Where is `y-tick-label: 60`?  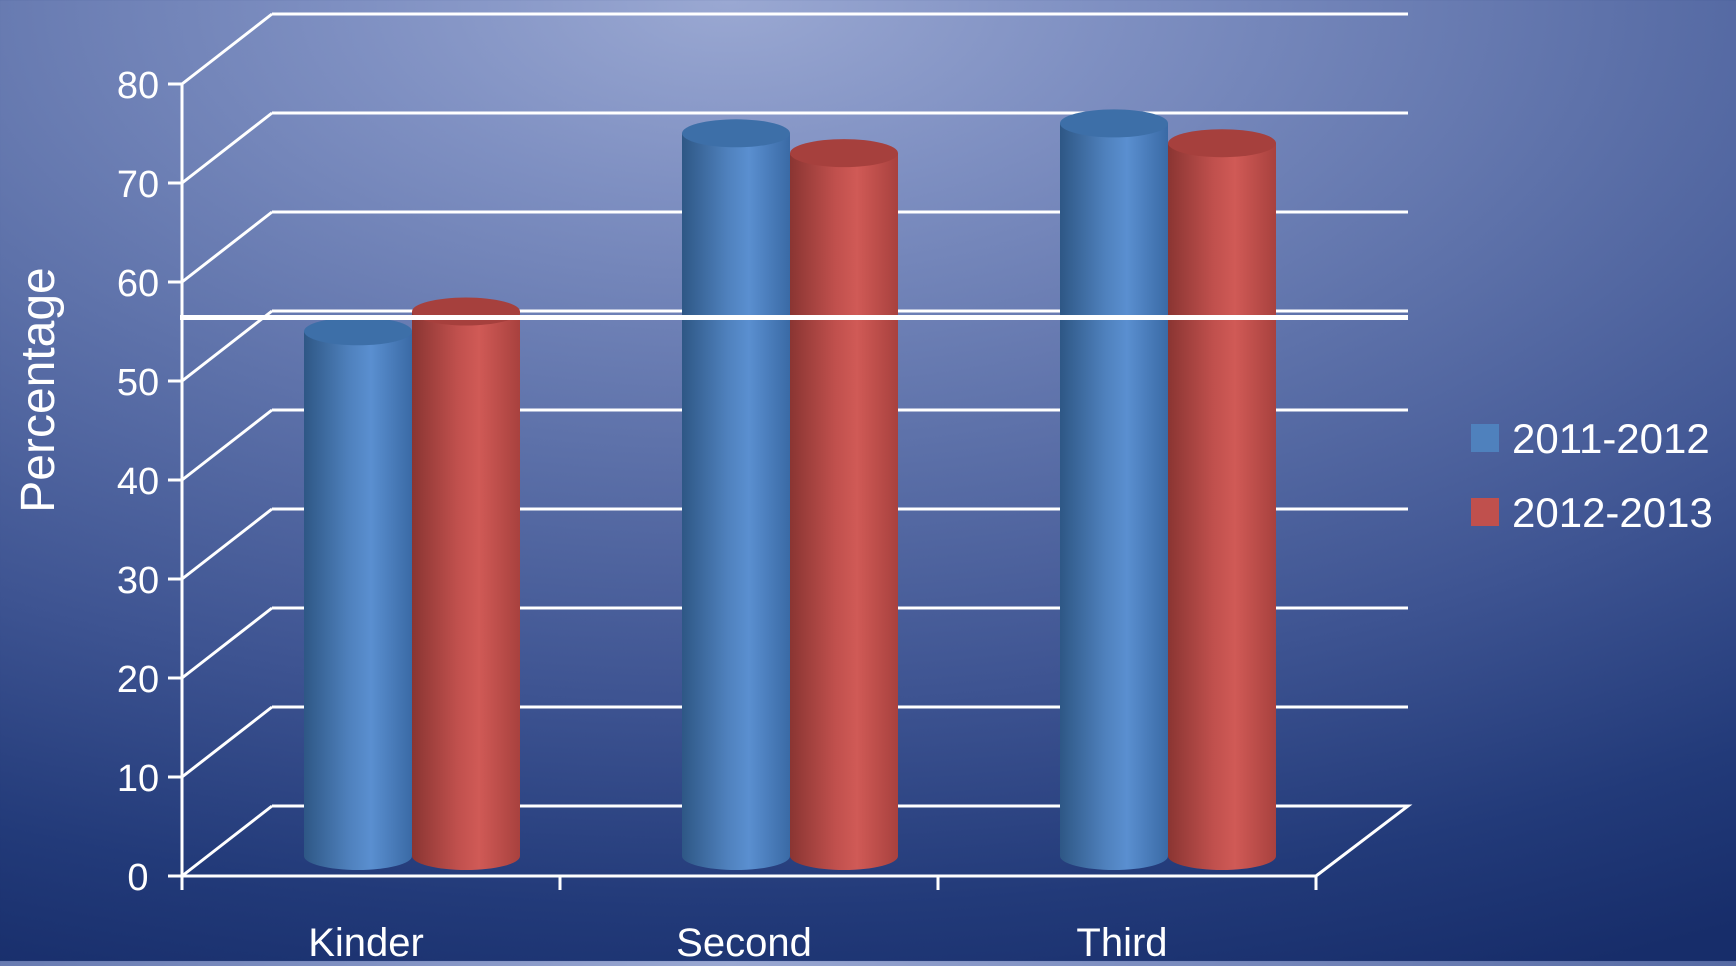 y-tick-label: 60 is located at coordinates (138, 284).